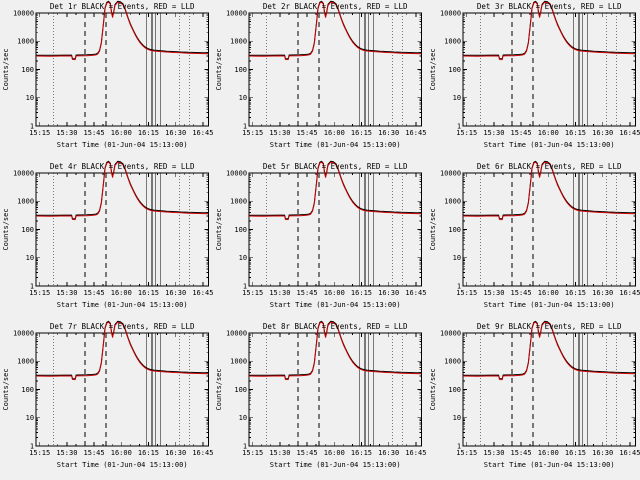 This screenshot has height=480, width=640. Describe the element at coordinates (335, 6) in the screenshot. I see `plot-title: Det 2r BLACK = Events, RED = LLD` at that location.